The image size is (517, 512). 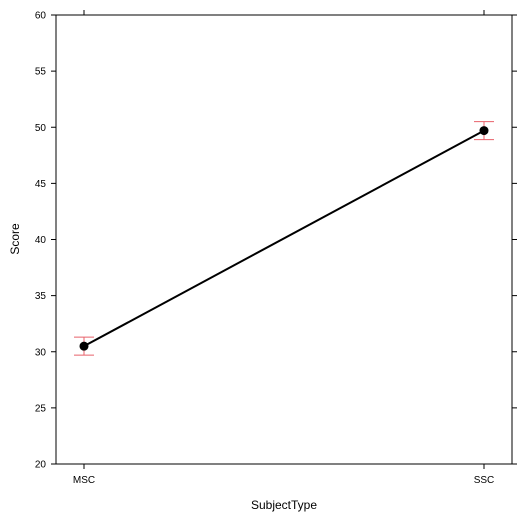 I want to click on x-axis-label: SubjectType, so click(x=284, y=505).